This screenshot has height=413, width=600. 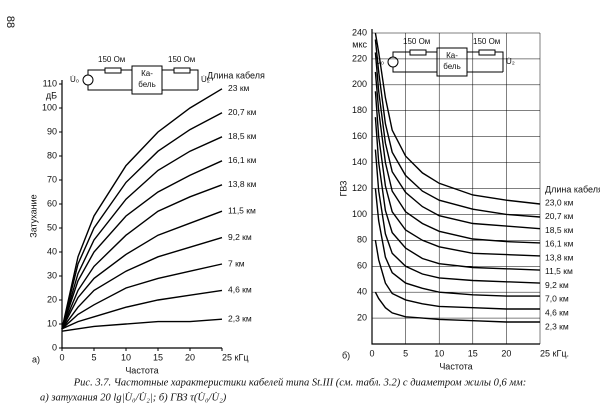 I want to click on y-tick-label: 0, so click(x=54, y=347).